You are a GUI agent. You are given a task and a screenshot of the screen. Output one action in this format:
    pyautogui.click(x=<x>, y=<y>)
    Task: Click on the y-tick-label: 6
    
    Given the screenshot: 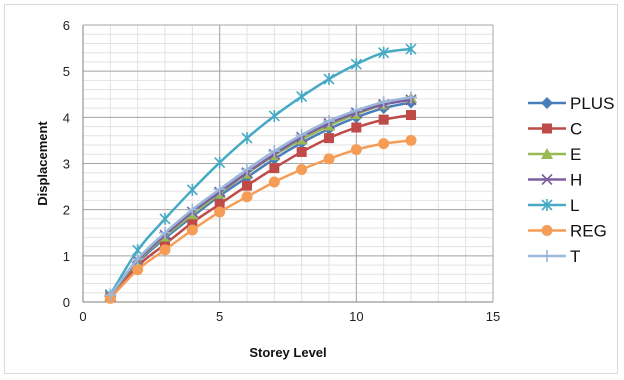 What is the action you would take?
    pyautogui.click(x=66, y=25)
    